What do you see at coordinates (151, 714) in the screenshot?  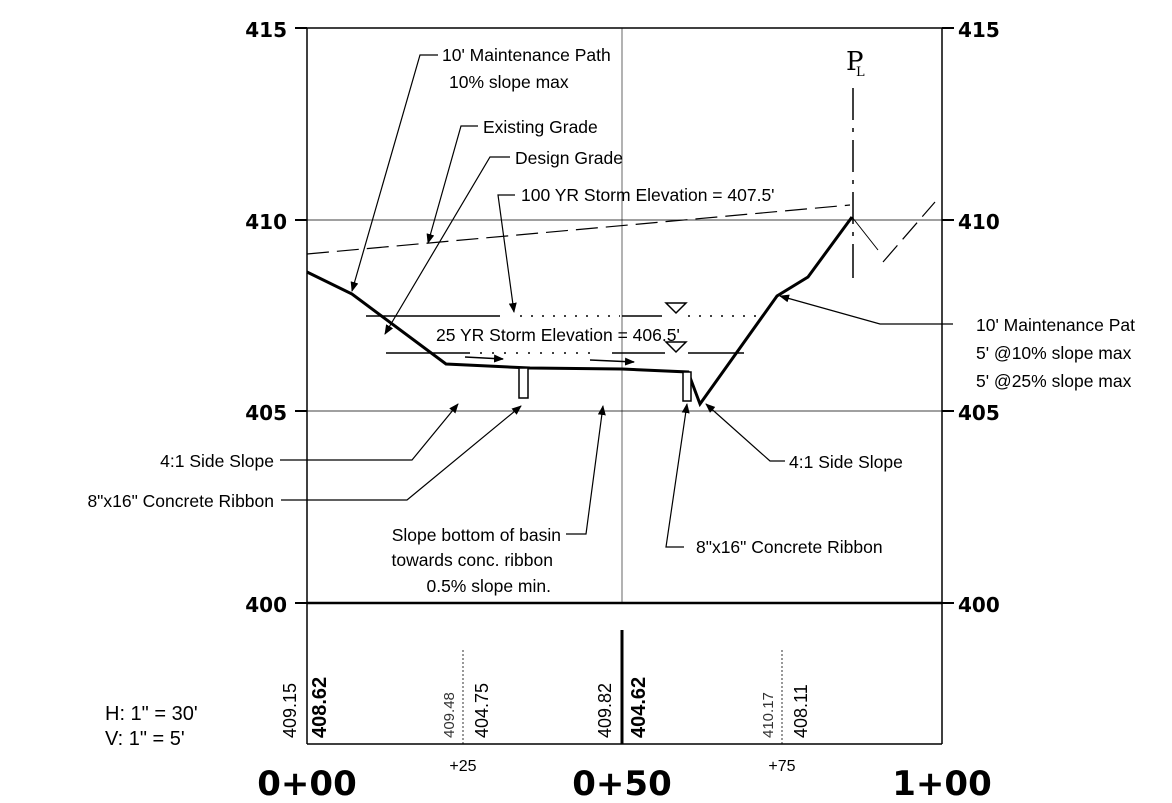 I see `scale-horizontal: H: 1" = 30'` at bounding box center [151, 714].